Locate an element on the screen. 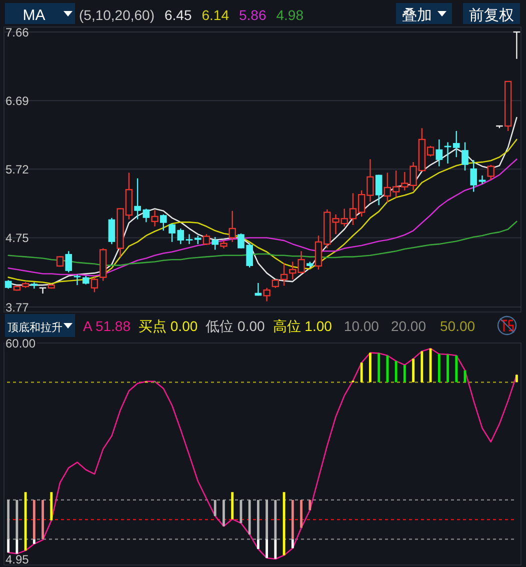  y-tick-label: 5.72 is located at coordinates (18, 169).